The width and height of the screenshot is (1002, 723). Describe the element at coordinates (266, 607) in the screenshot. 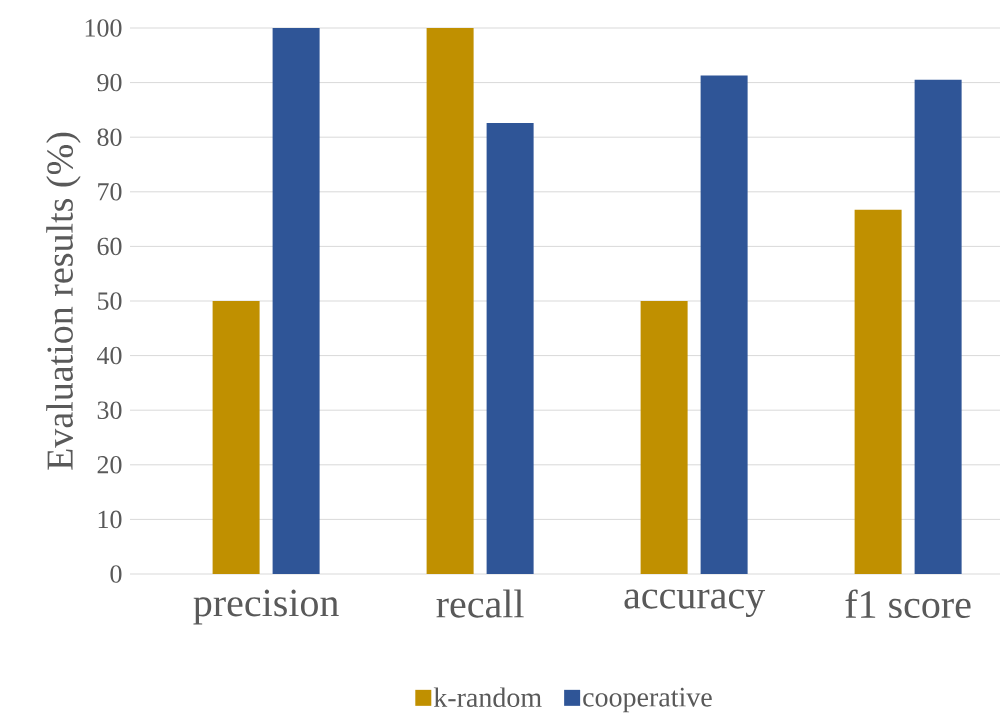

I see `x-tick-label: precision` at that location.